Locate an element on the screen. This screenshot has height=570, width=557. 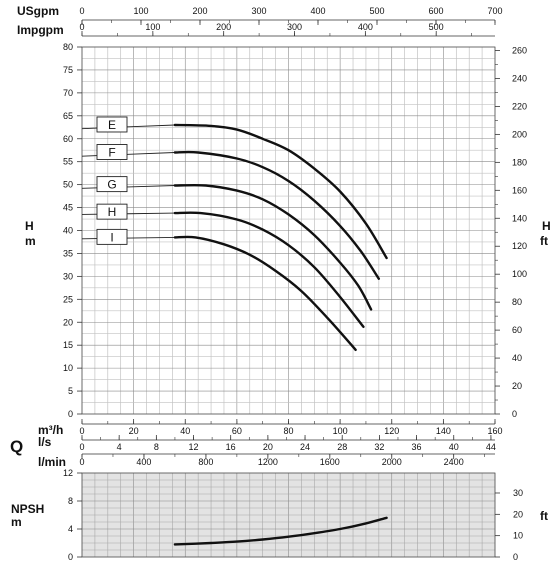
head-ft-tick-label: 140 is located at coordinates (519, 218).